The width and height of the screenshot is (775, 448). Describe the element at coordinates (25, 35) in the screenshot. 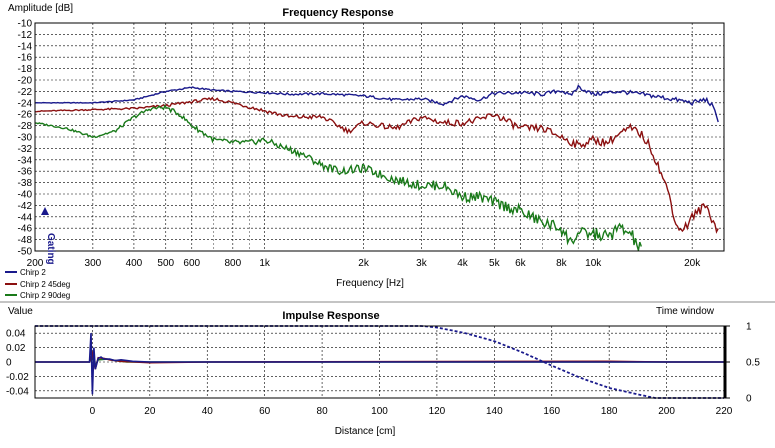

I see `y-tick-label: -12` at that location.